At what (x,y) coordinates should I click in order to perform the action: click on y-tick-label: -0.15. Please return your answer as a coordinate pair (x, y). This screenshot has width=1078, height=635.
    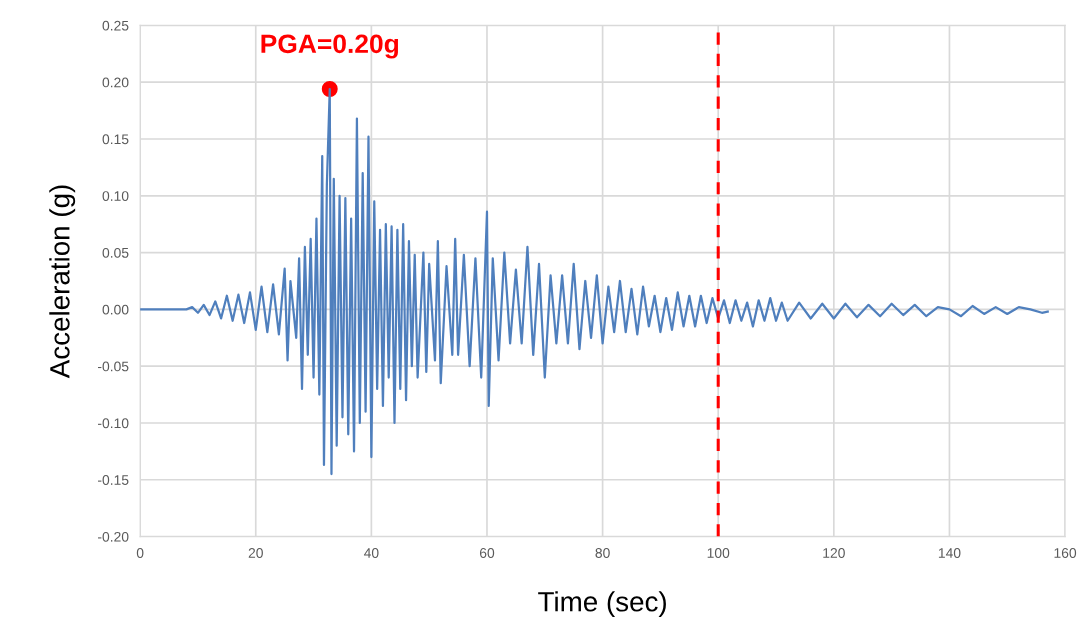
    Looking at the image, I should click on (113, 480).